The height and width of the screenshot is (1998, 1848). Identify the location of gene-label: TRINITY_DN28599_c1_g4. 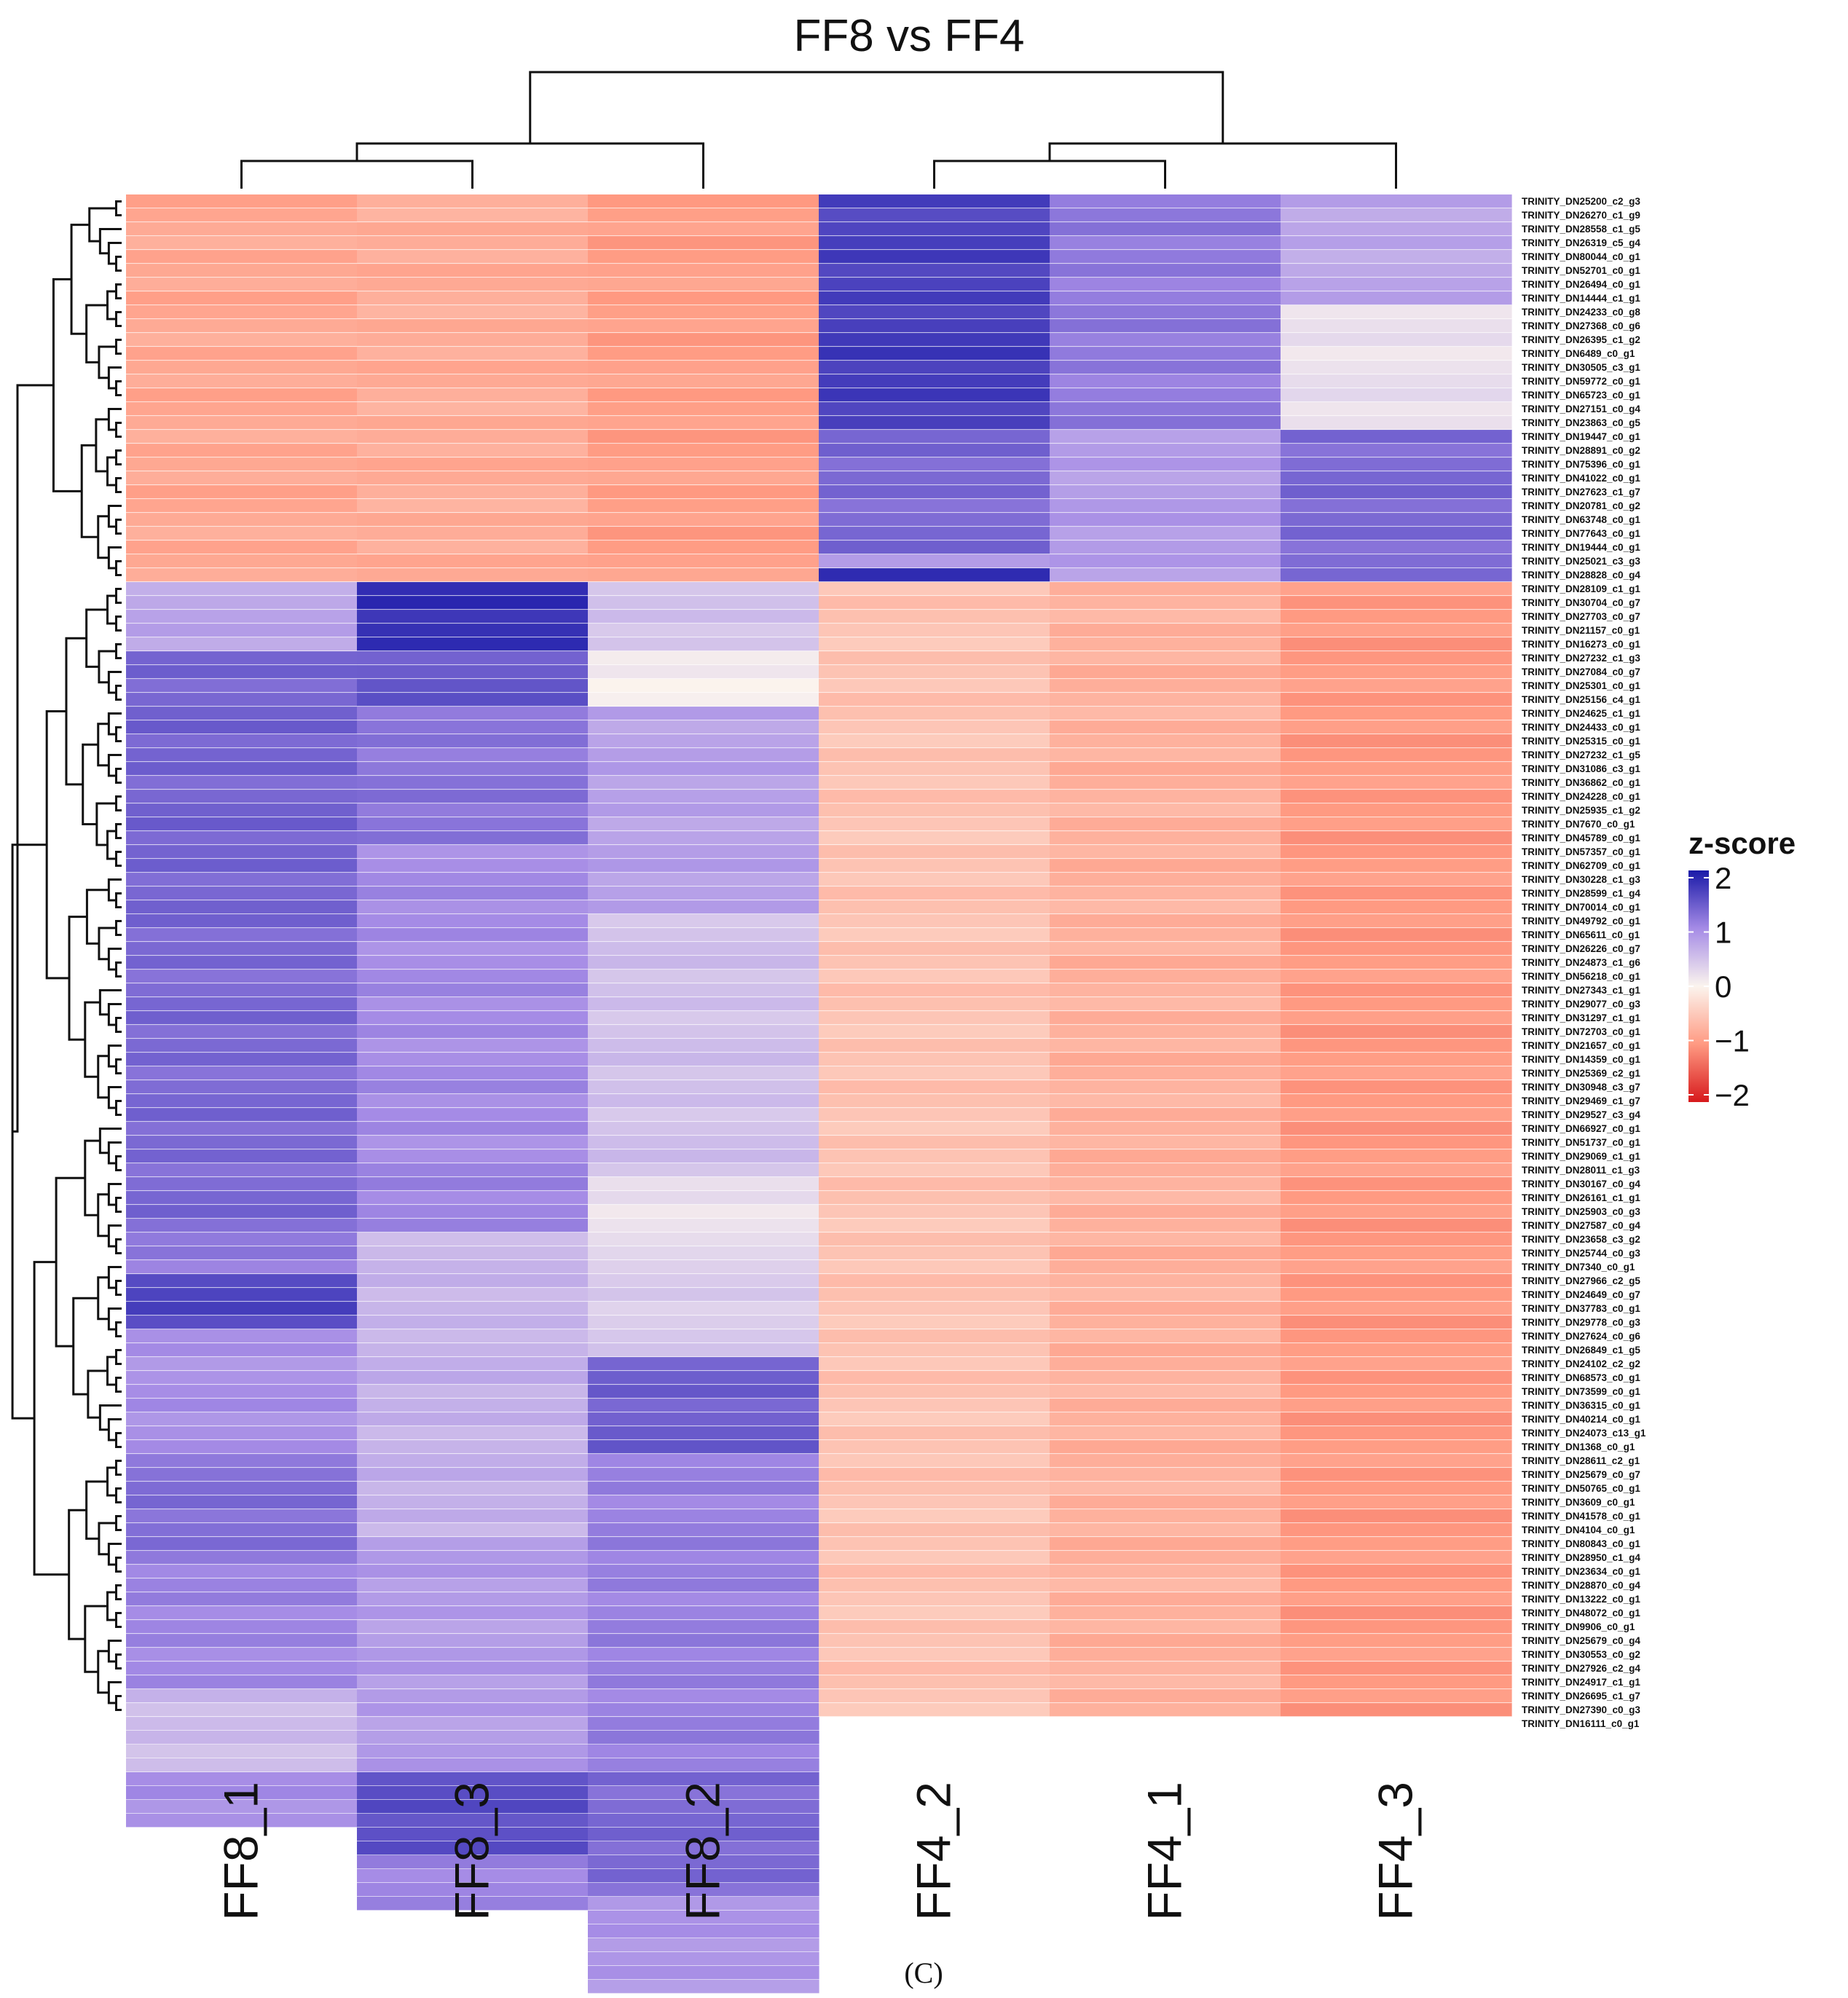
(1581, 894).